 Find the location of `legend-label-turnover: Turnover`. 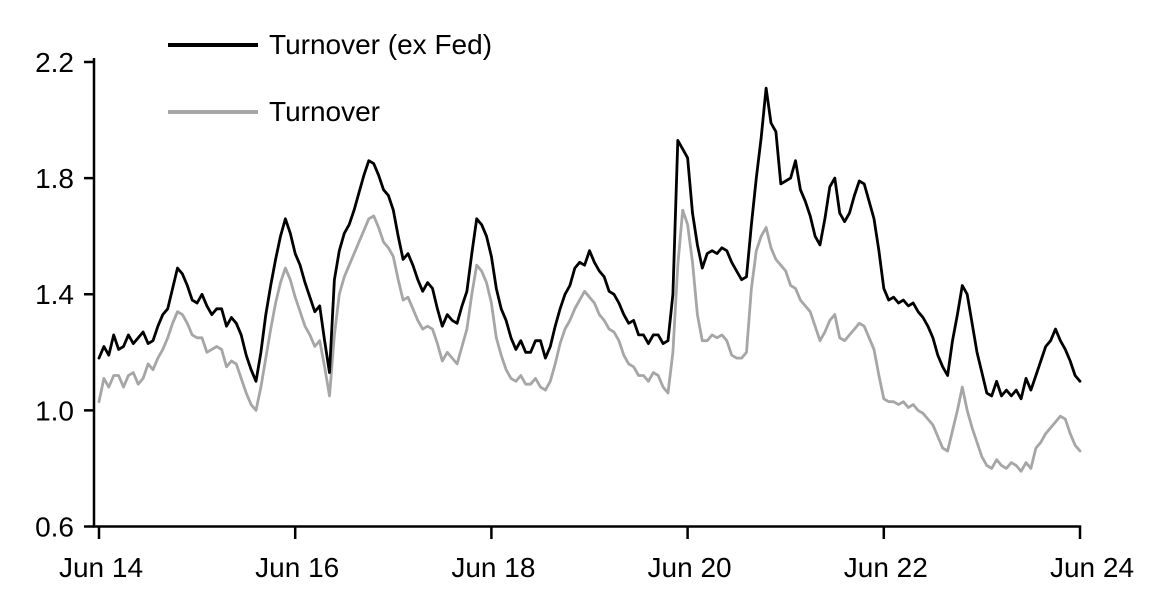

legend-label-turnover: Turnover is located at coordinates (325, 111).